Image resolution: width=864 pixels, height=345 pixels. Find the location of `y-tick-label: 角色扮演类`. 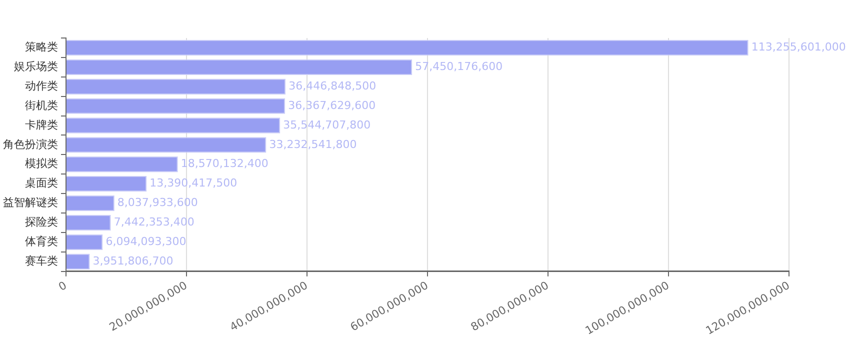

y-tick-label: 角色扮演类 is located at coordinates (30, 144).